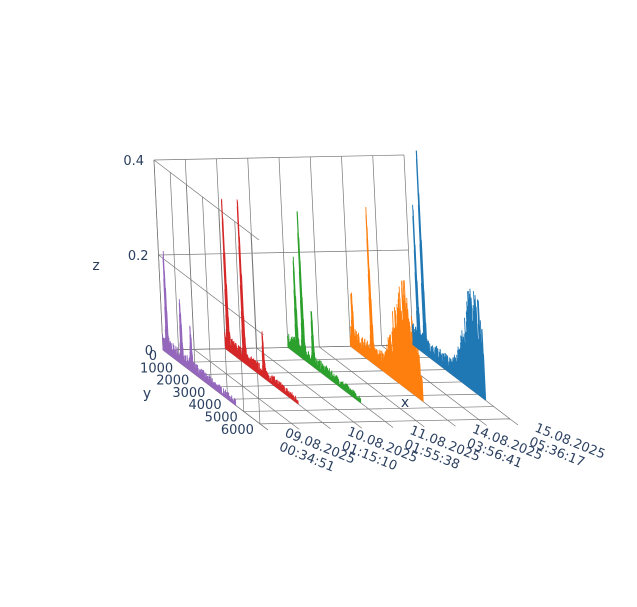 The height and width of the screenshot is (607, 637). Describe the element at coordinates (147, 394) in the screenshot. I see `y-axis-label: y` at that location.